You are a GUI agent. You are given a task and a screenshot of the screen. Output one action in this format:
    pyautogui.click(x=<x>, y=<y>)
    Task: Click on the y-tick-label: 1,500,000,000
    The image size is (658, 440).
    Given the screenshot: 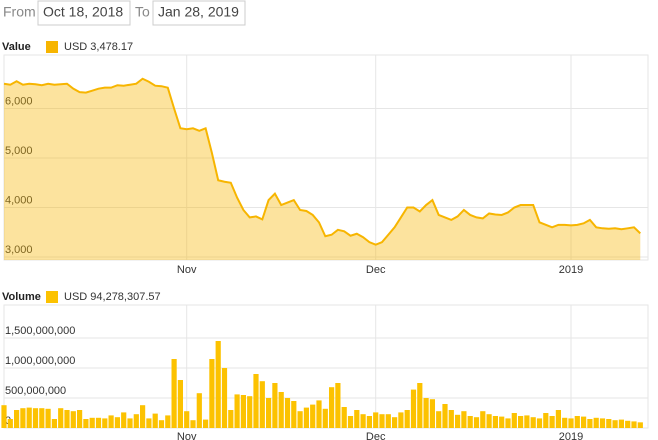 What is the action you would take?
    pyautogui.click(x=40, y=331)
    